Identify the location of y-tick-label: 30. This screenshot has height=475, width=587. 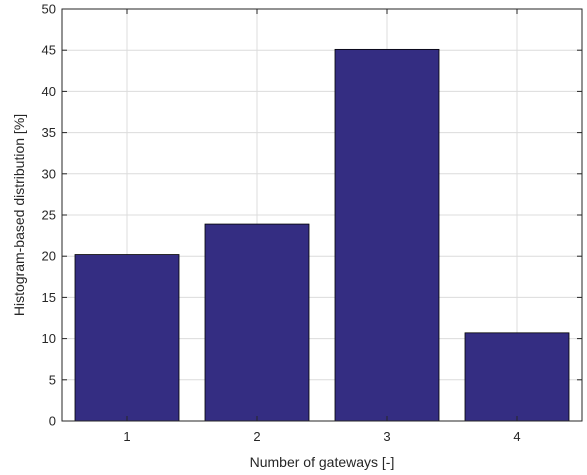
(49, 173).